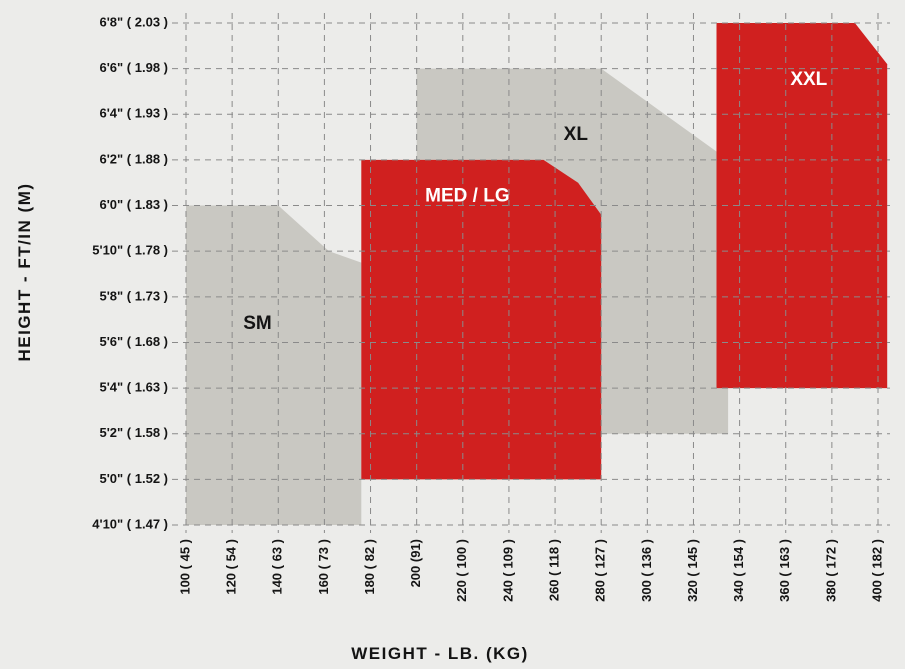 This screenshot has width=905, height=669. Describe the element at coordinates (507, 570) in the screenshot. I see `x-tick-label: 240 ( 109 )` at that location.